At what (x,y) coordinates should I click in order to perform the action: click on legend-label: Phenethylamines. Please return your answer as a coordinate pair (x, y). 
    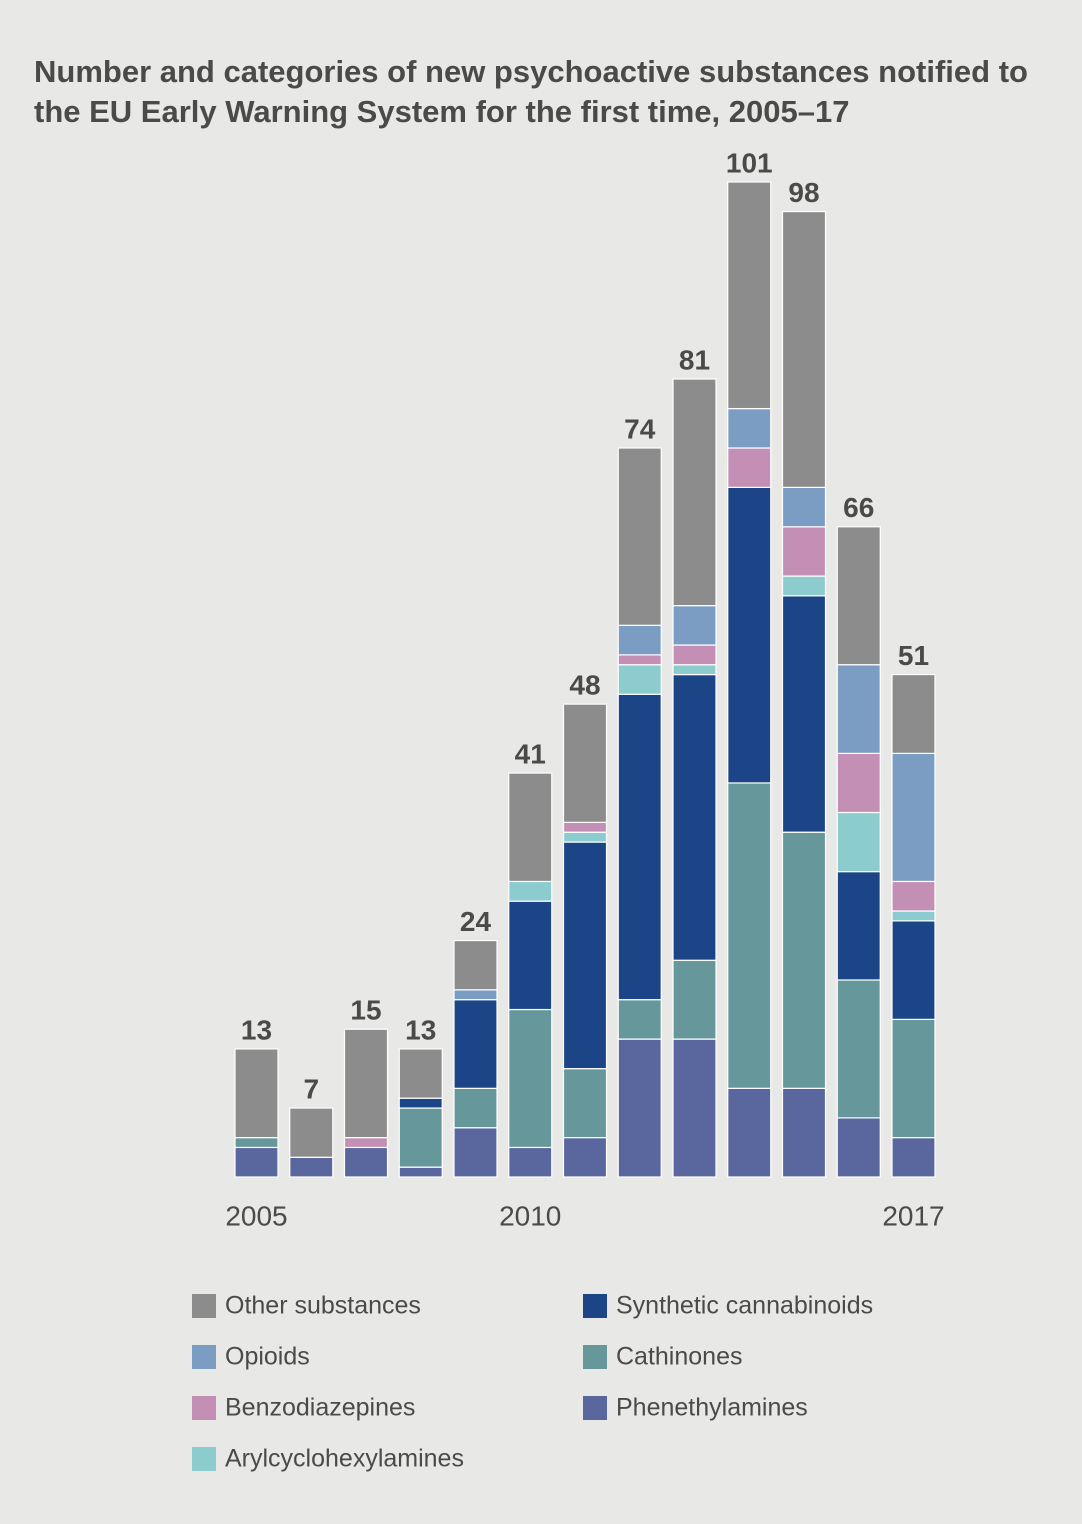
    Looking at the image, I should click on (712, 1408).